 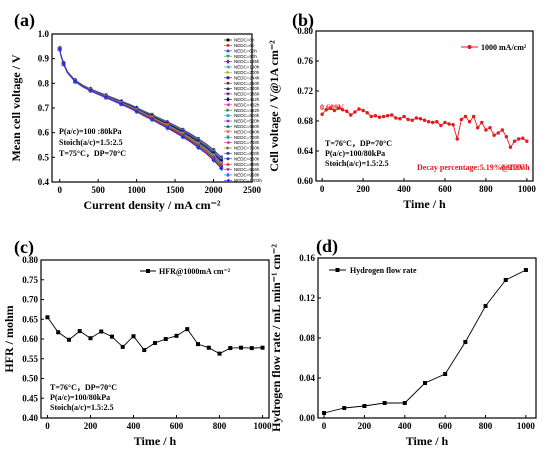 I want to click on end-voltage-label: 0.653V, so click(x=513, y=167).